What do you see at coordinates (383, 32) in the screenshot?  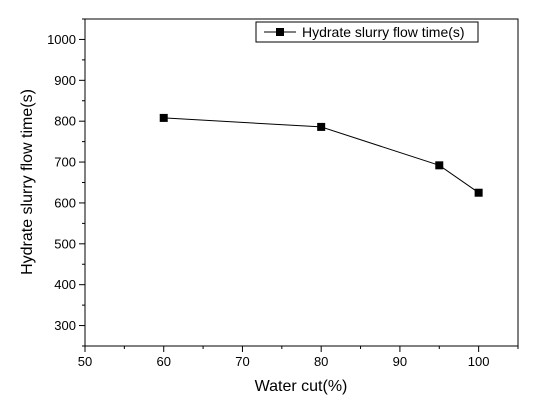 I see `legend-label: Hydrate slurry flow time(s)` at bounding box center [383, 32].